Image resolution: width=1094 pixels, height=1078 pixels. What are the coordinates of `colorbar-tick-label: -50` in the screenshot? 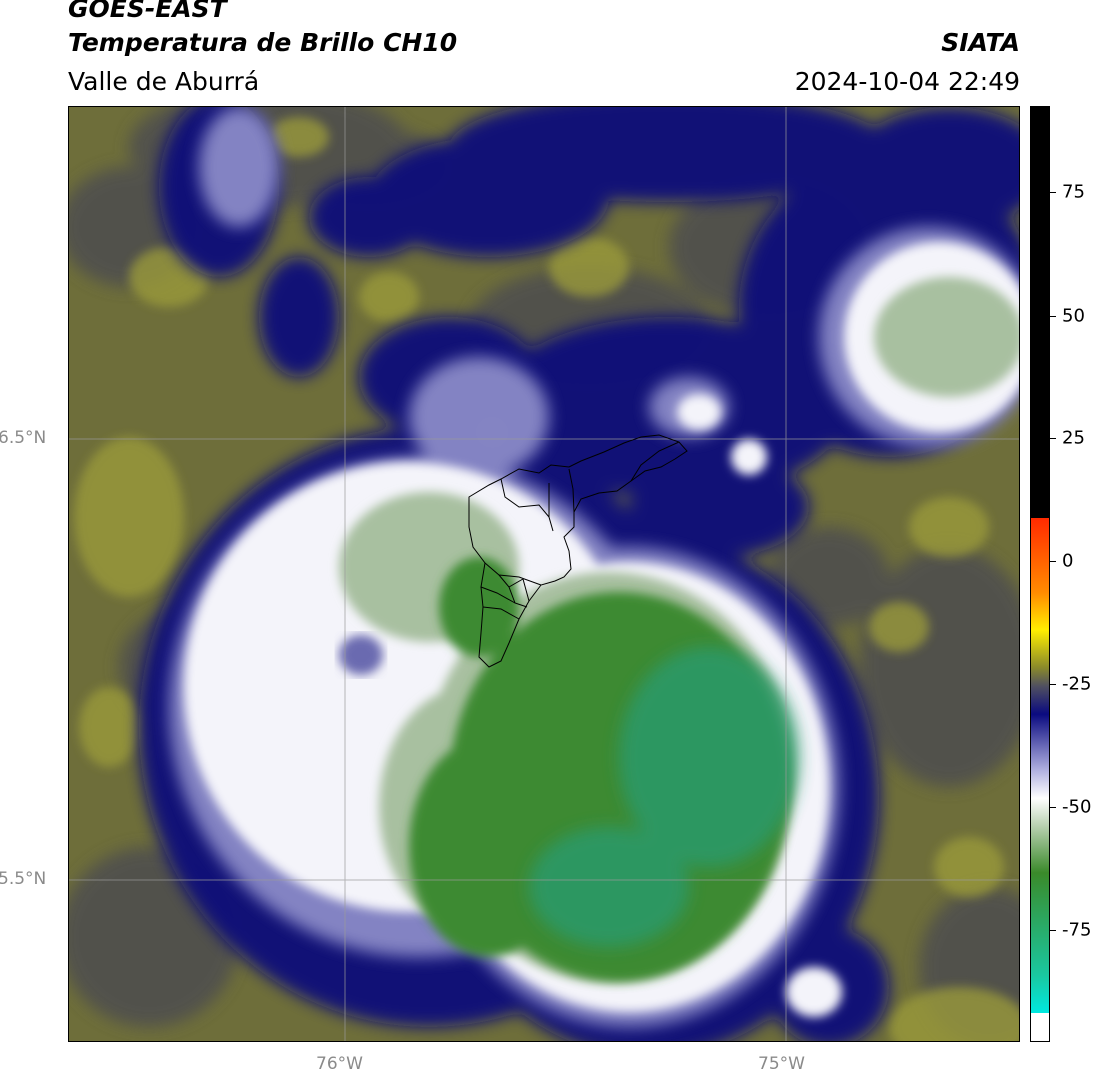 It's located at (1077, 807).